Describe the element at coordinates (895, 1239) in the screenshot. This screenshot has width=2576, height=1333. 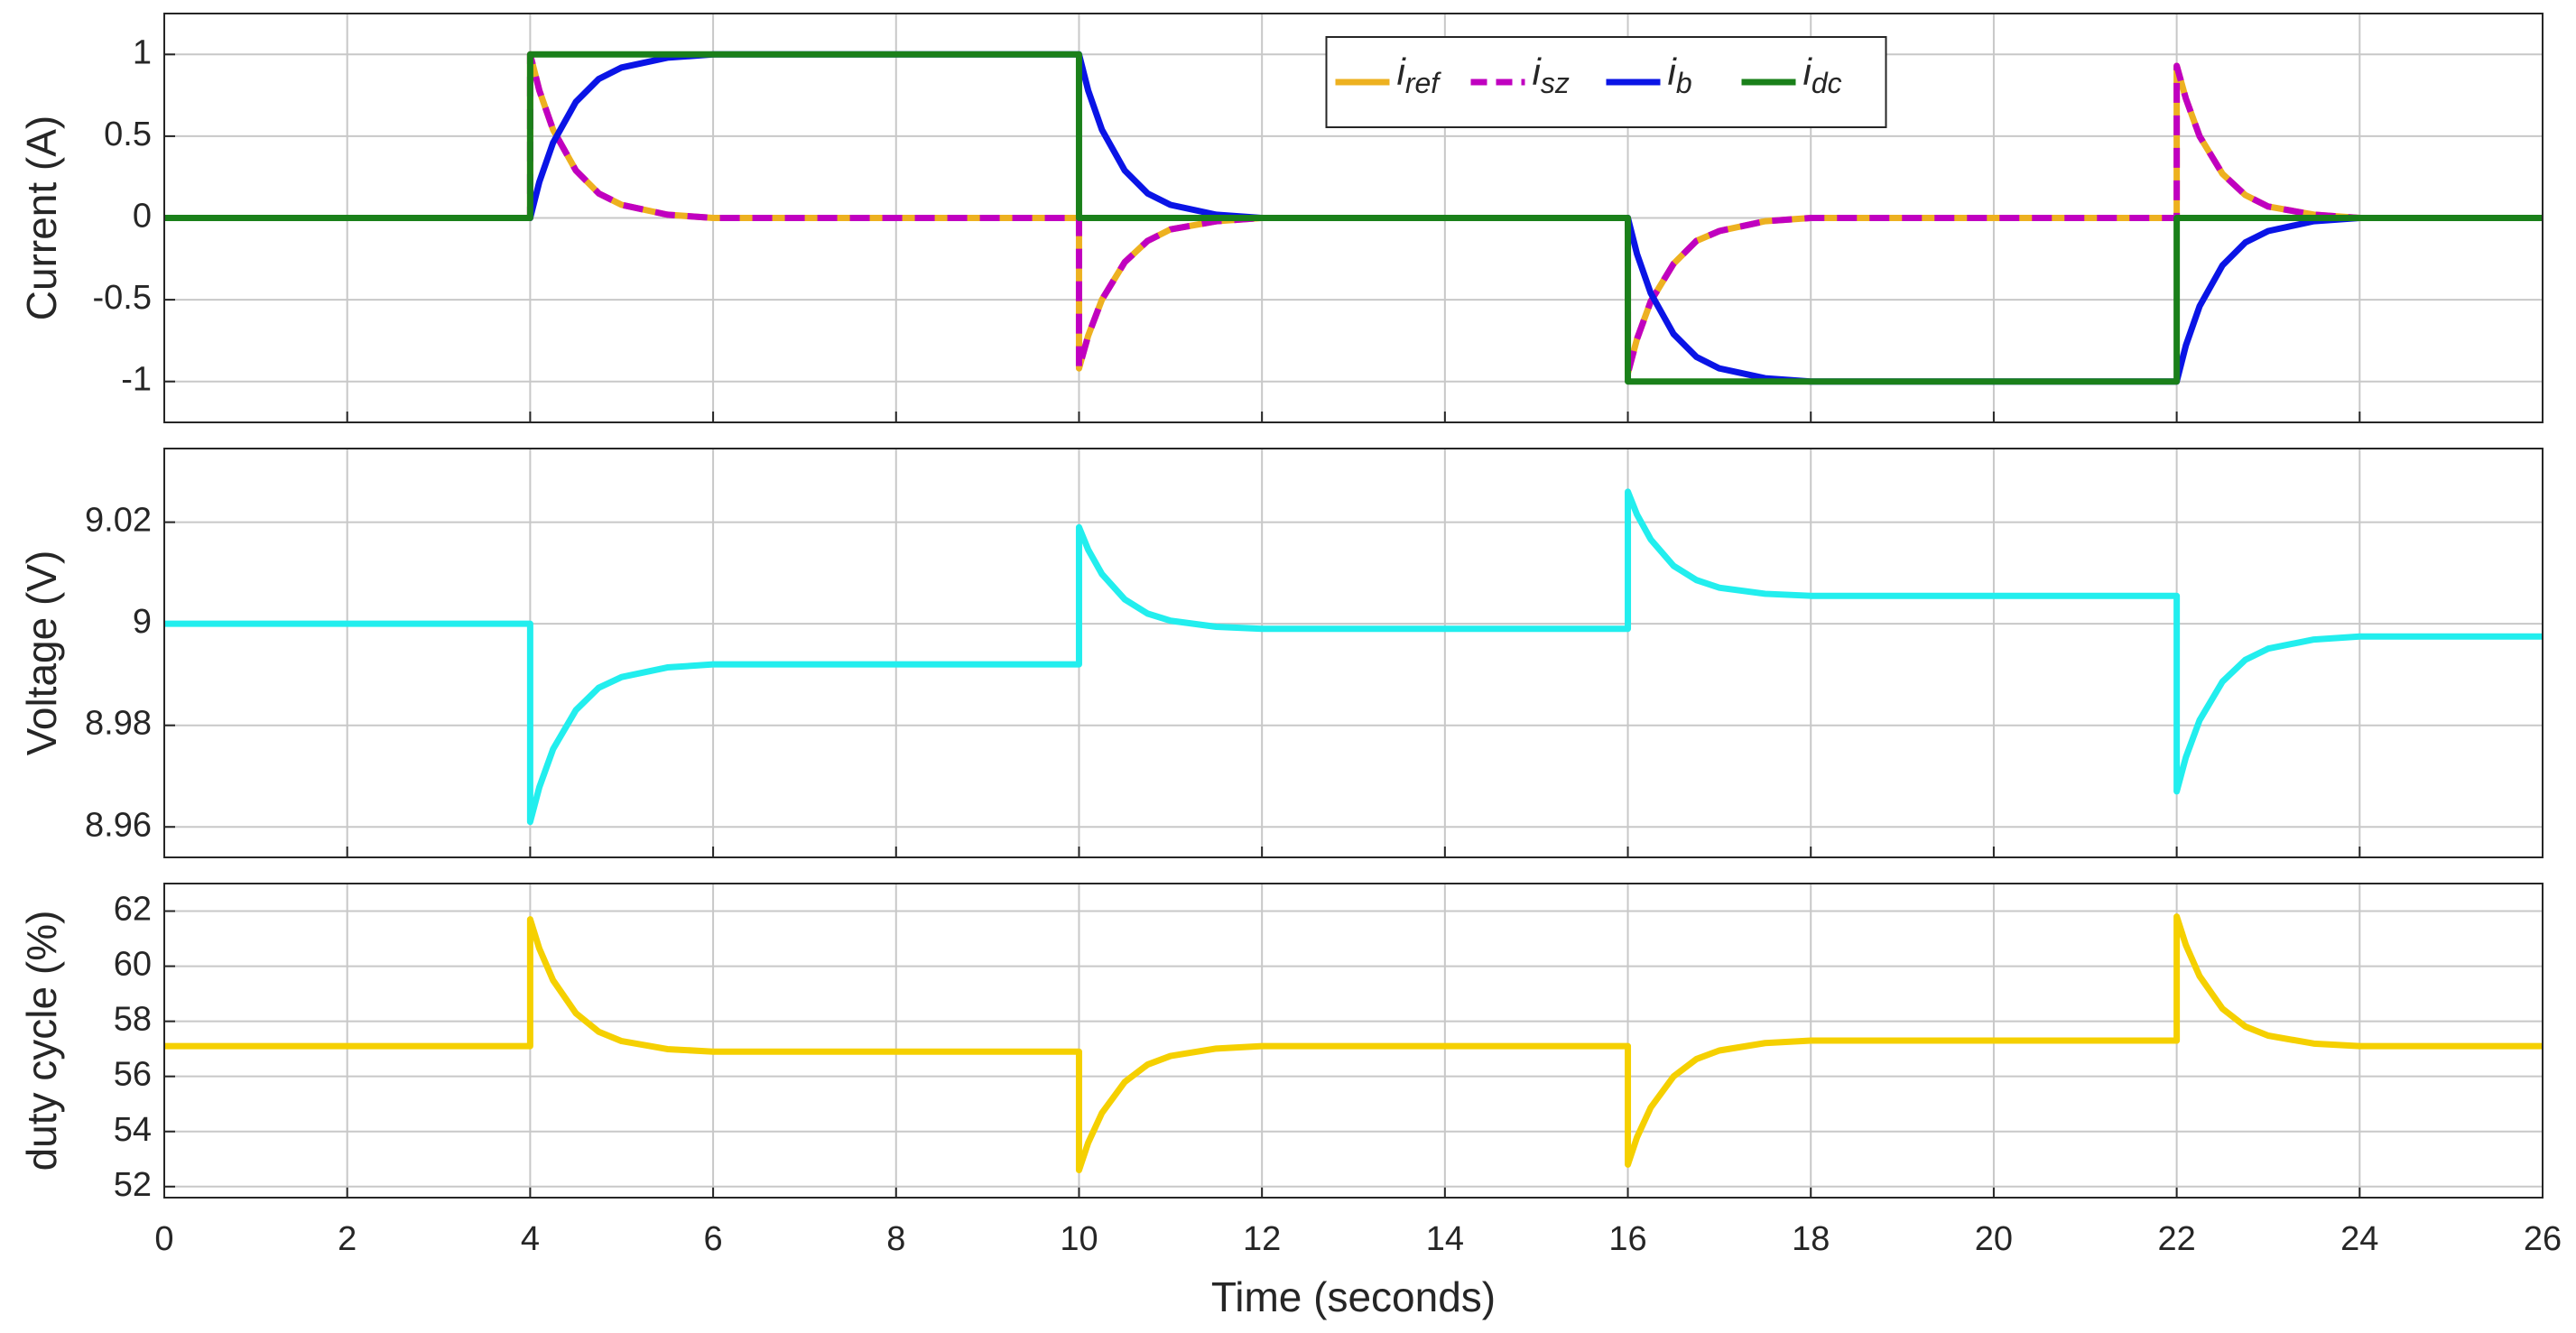
I see `x-tick-label: 8` at that location.